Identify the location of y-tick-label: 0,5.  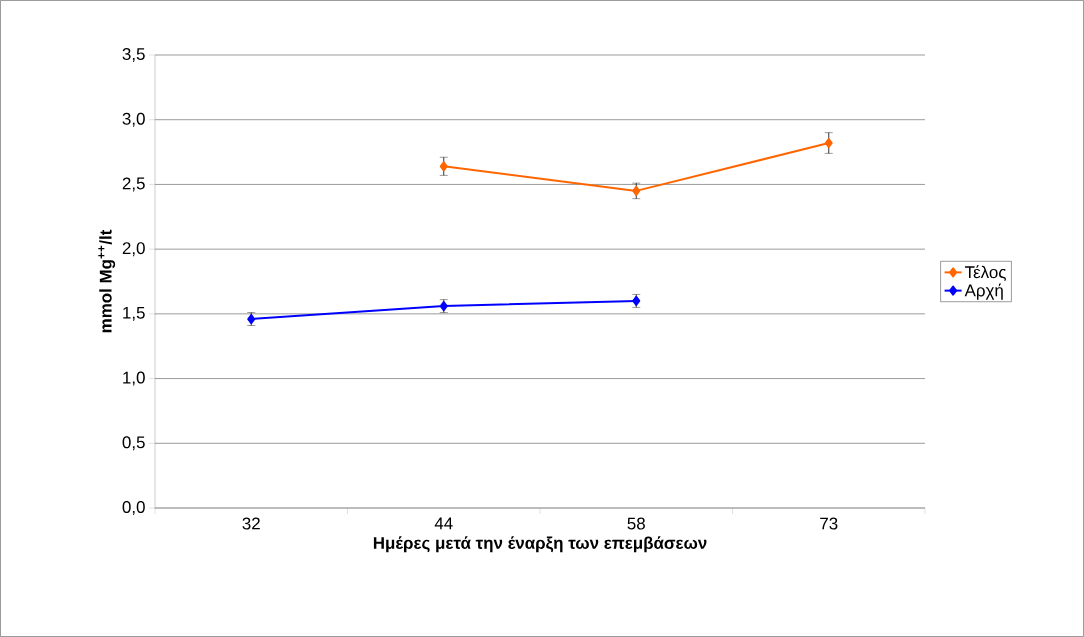
(133, 443).